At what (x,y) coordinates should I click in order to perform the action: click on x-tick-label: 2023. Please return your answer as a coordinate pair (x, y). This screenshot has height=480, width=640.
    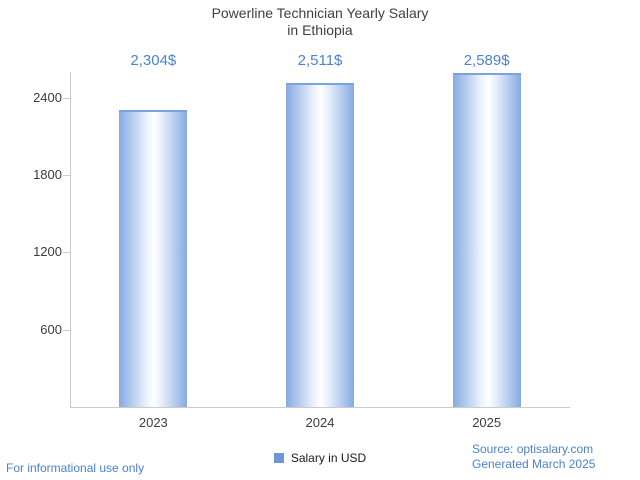
    Looking at the image, I should click on (153, 422).